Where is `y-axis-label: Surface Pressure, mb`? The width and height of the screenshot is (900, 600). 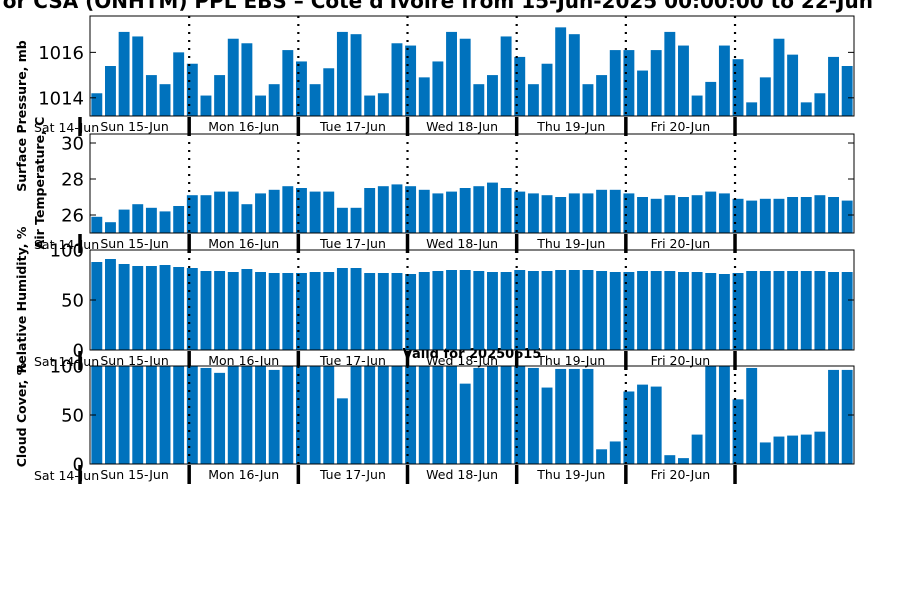
y-axis-label: Surface Pressure, mb is located at coordinates (21, 116).